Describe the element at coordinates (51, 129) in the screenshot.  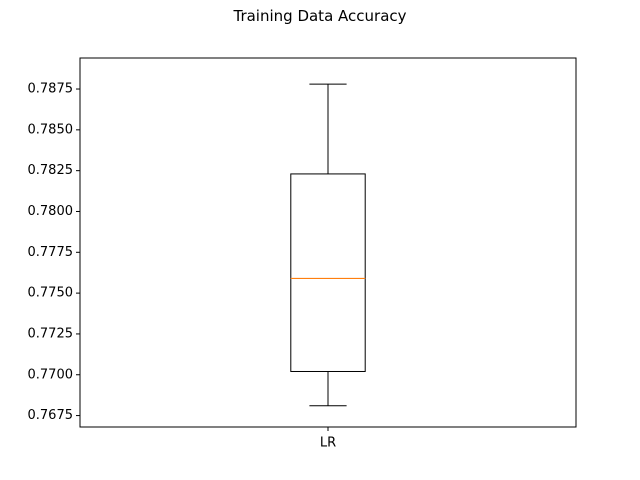
I see `y-tick-label: 0.7850` at that location.